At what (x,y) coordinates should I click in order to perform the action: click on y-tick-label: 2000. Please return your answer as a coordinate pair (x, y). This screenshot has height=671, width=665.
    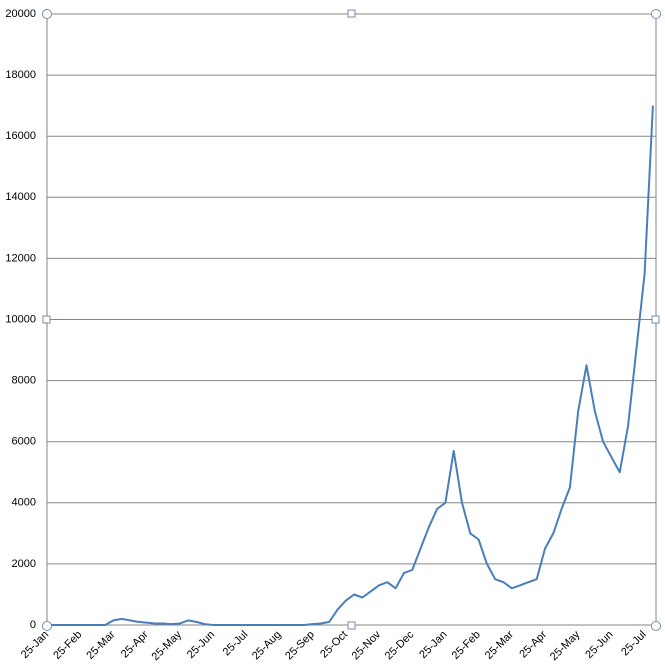
    Looking at the image, I should click on (24, 564).